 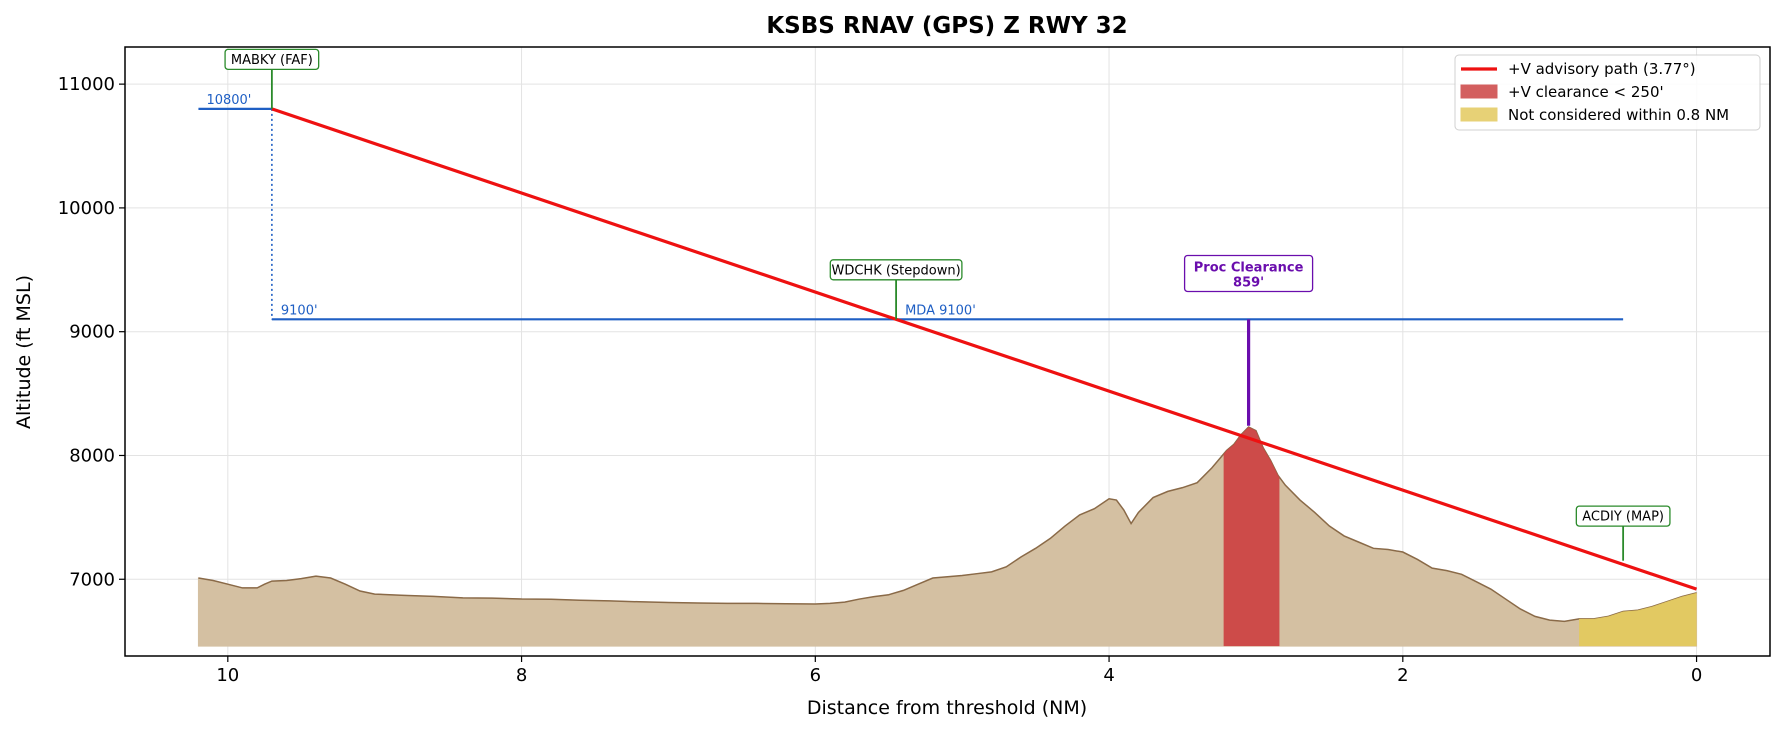 What do you see at coordinates (92, 332) in the screenshot?
I see `y-tick-label: 9000` at bounding box center [92, 332].